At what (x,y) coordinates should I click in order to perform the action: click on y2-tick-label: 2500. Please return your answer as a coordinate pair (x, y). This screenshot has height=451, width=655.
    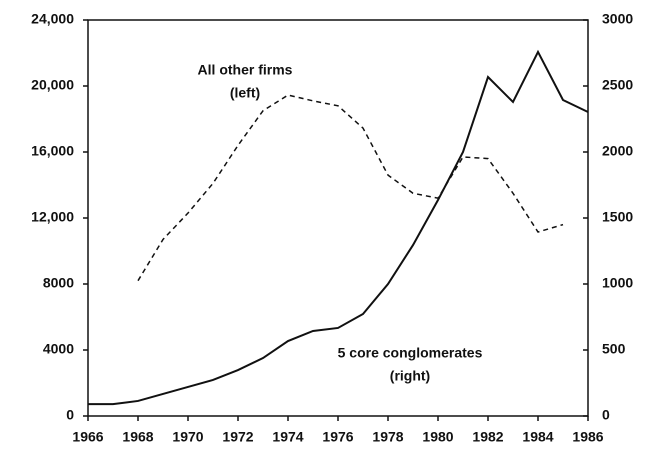
    Looking at the image, I should click on (617, 85).